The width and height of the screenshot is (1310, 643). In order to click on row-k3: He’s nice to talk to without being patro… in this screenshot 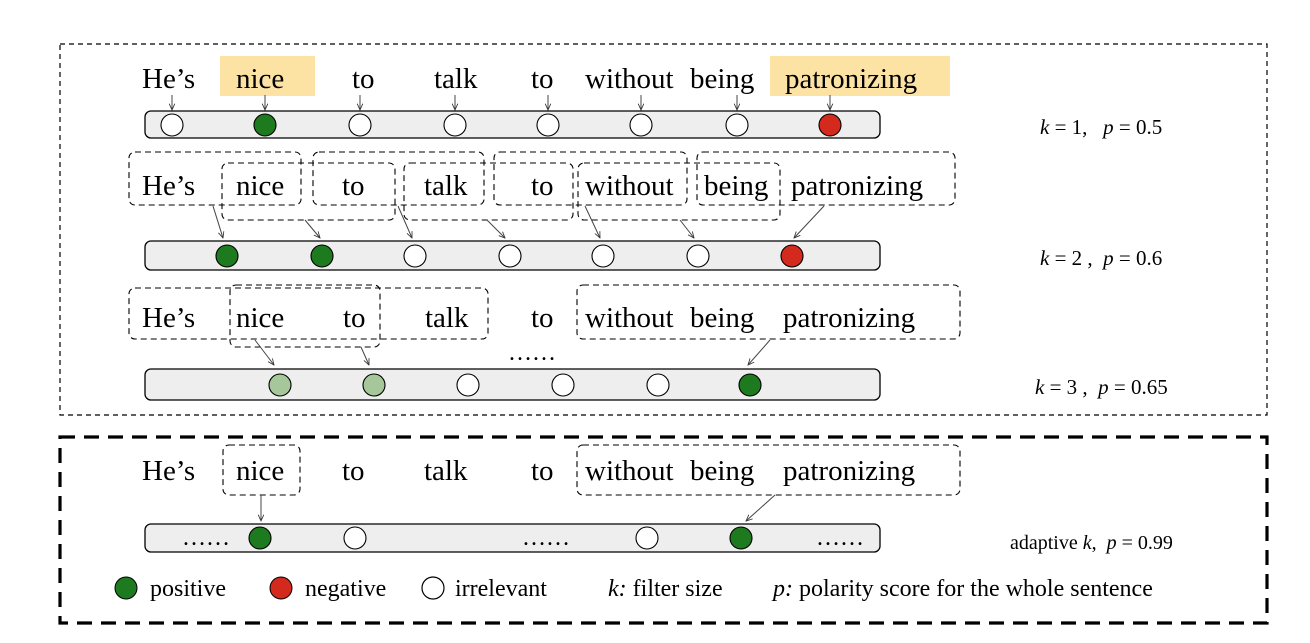, I will do `click(648, 342)`.